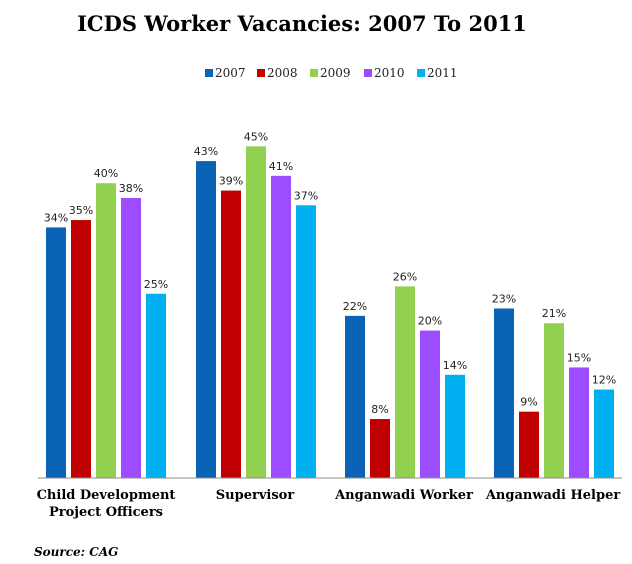  What do you see at coordinates (281, 326) in the screenshot?
I see `bar-1-2010` at bounding box center [281, 326].